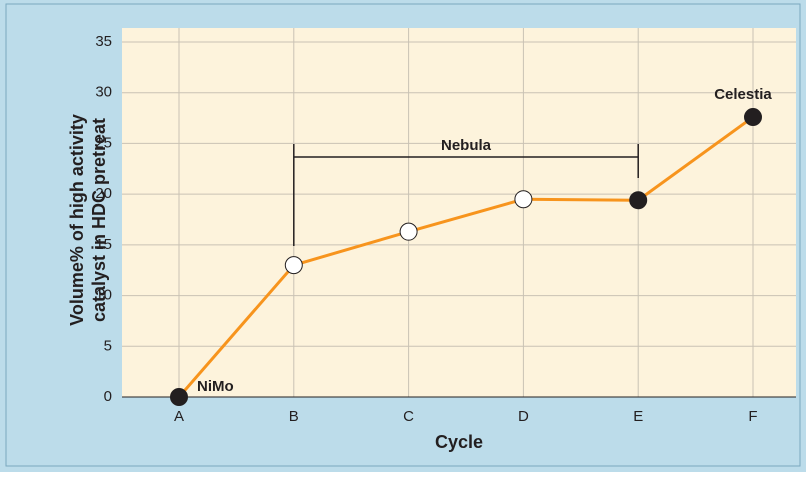  What do you see at coordinates (752, 416) in the screenshot?
I see `x-tick-label: F` at bounding box center [752, 416].